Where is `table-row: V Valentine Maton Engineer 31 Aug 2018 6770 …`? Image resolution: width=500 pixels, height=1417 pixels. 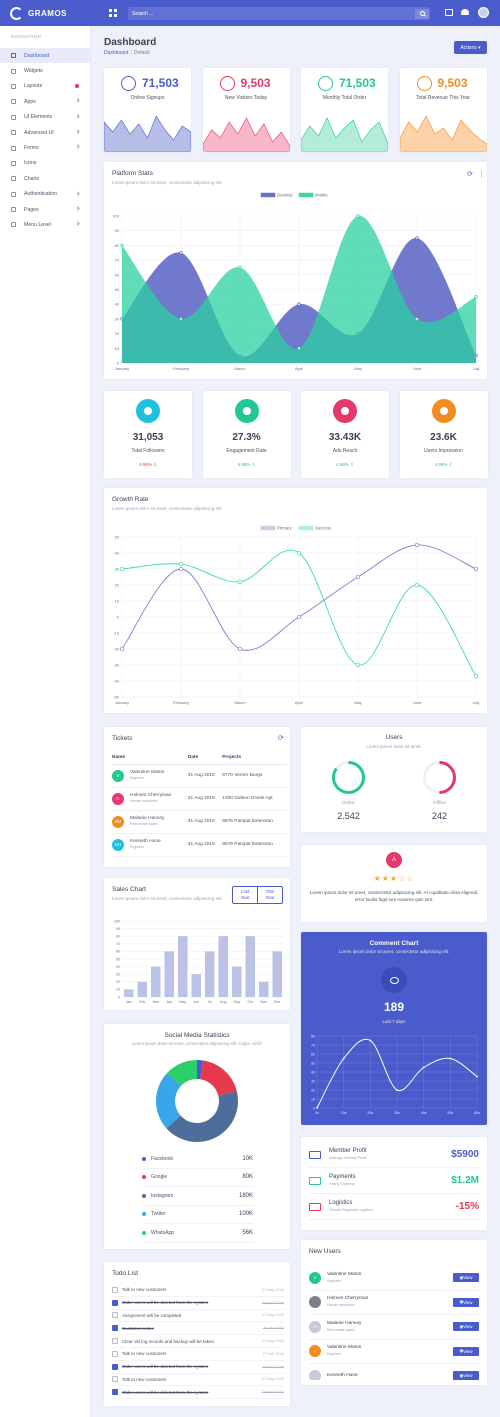 table-row: V Valentine Maton Engineer 31 Aug 2018 6770 … is located at coordinates (199, 776).